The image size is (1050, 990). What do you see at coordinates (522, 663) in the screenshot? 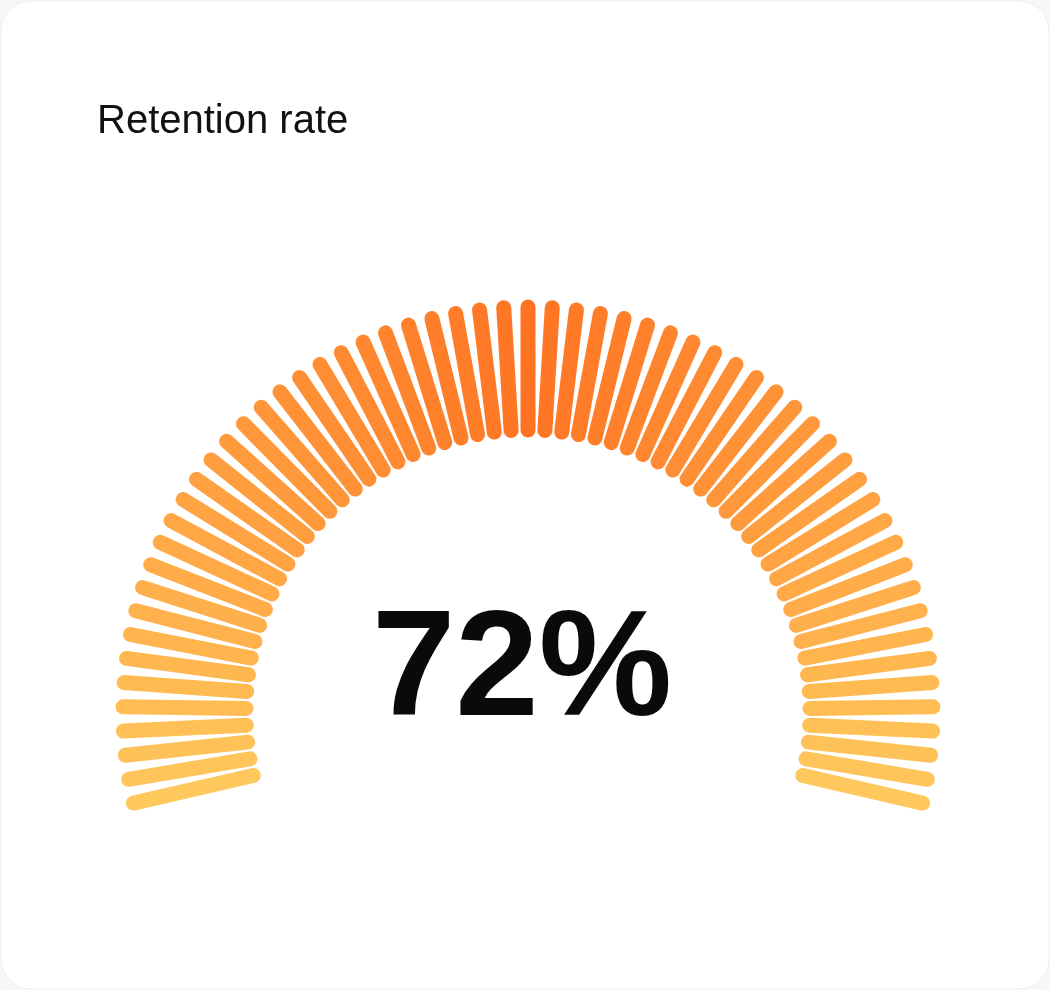
I see `data-label: 72%` at bounding box center [522, 663].